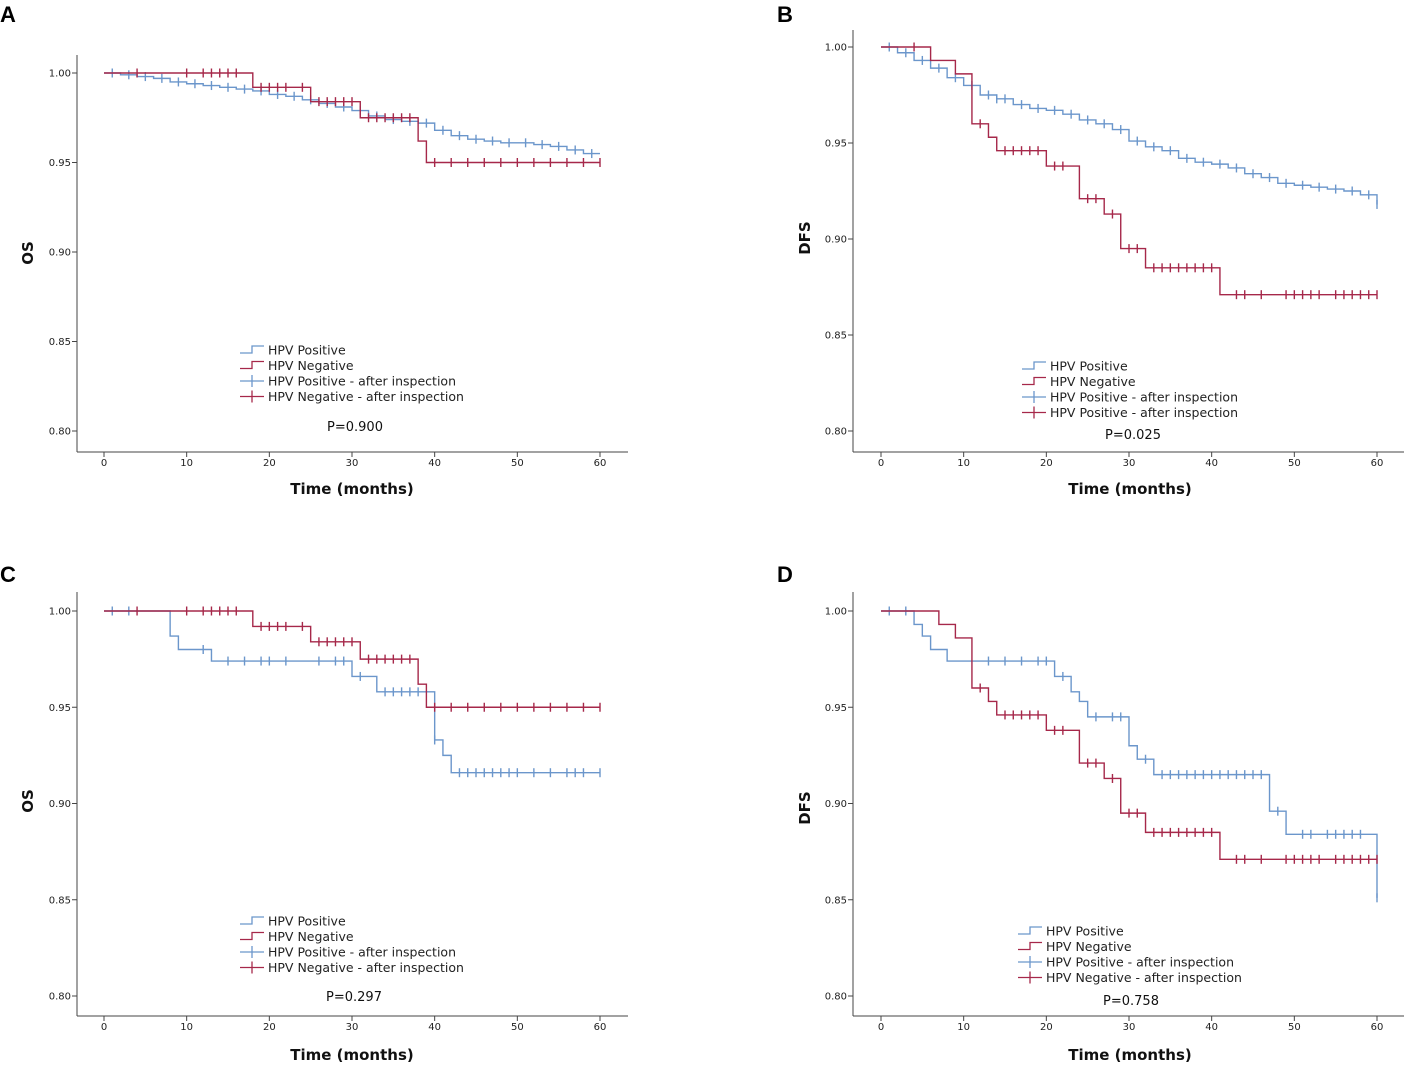 The height and width of the screenshot is (1066, 1411). I want to click on panel-letter: B, so click(785, 14).